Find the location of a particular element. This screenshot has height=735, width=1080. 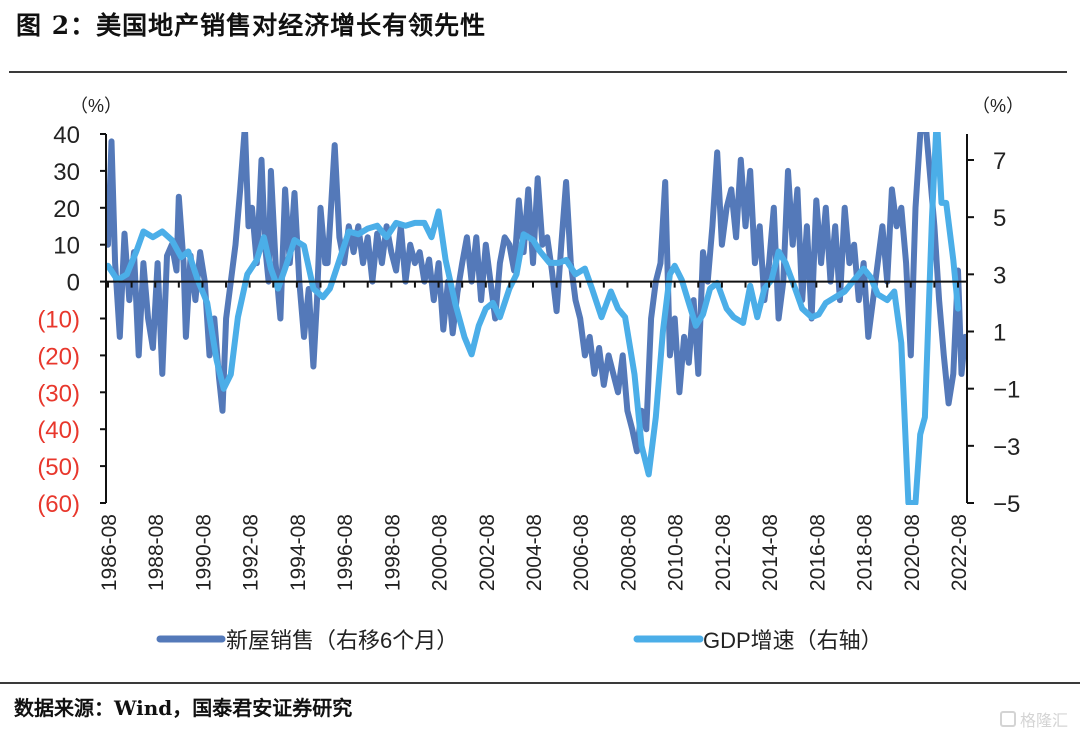

right-tick-label: 1 is located at coordinates (999, 333).